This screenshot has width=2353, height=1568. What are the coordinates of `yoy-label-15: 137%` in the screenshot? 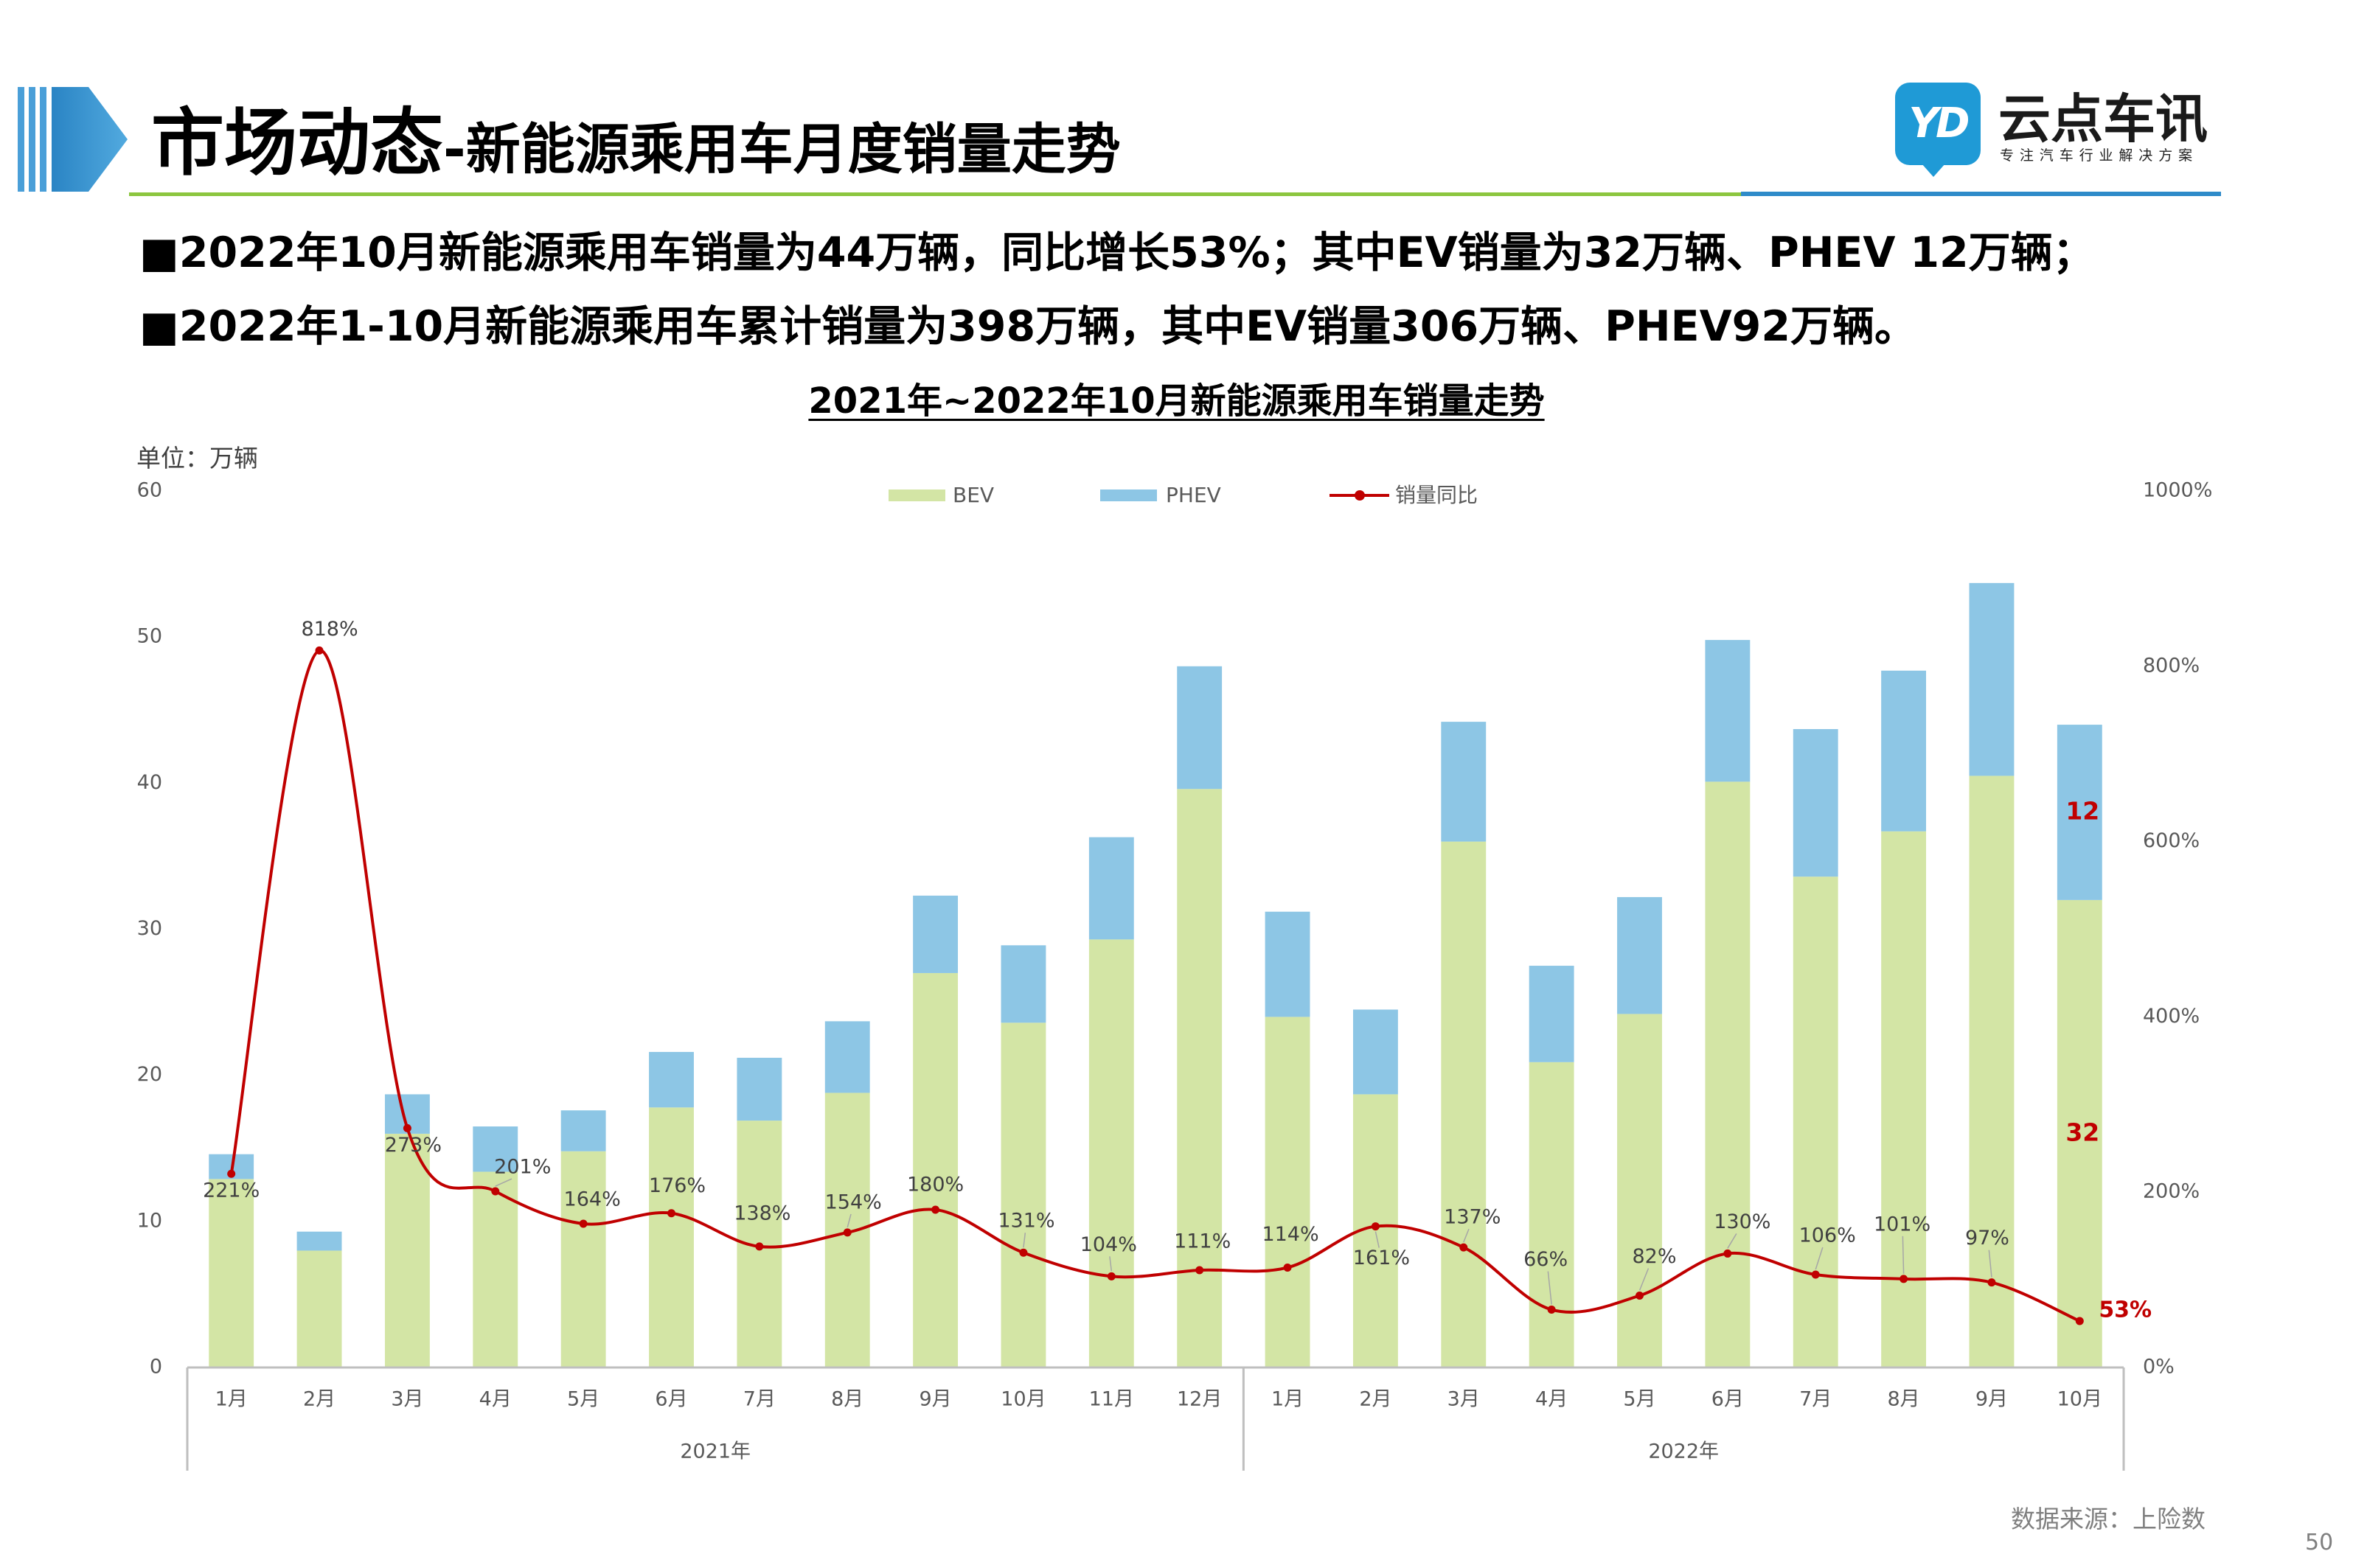 It's located at (1472, 1217).